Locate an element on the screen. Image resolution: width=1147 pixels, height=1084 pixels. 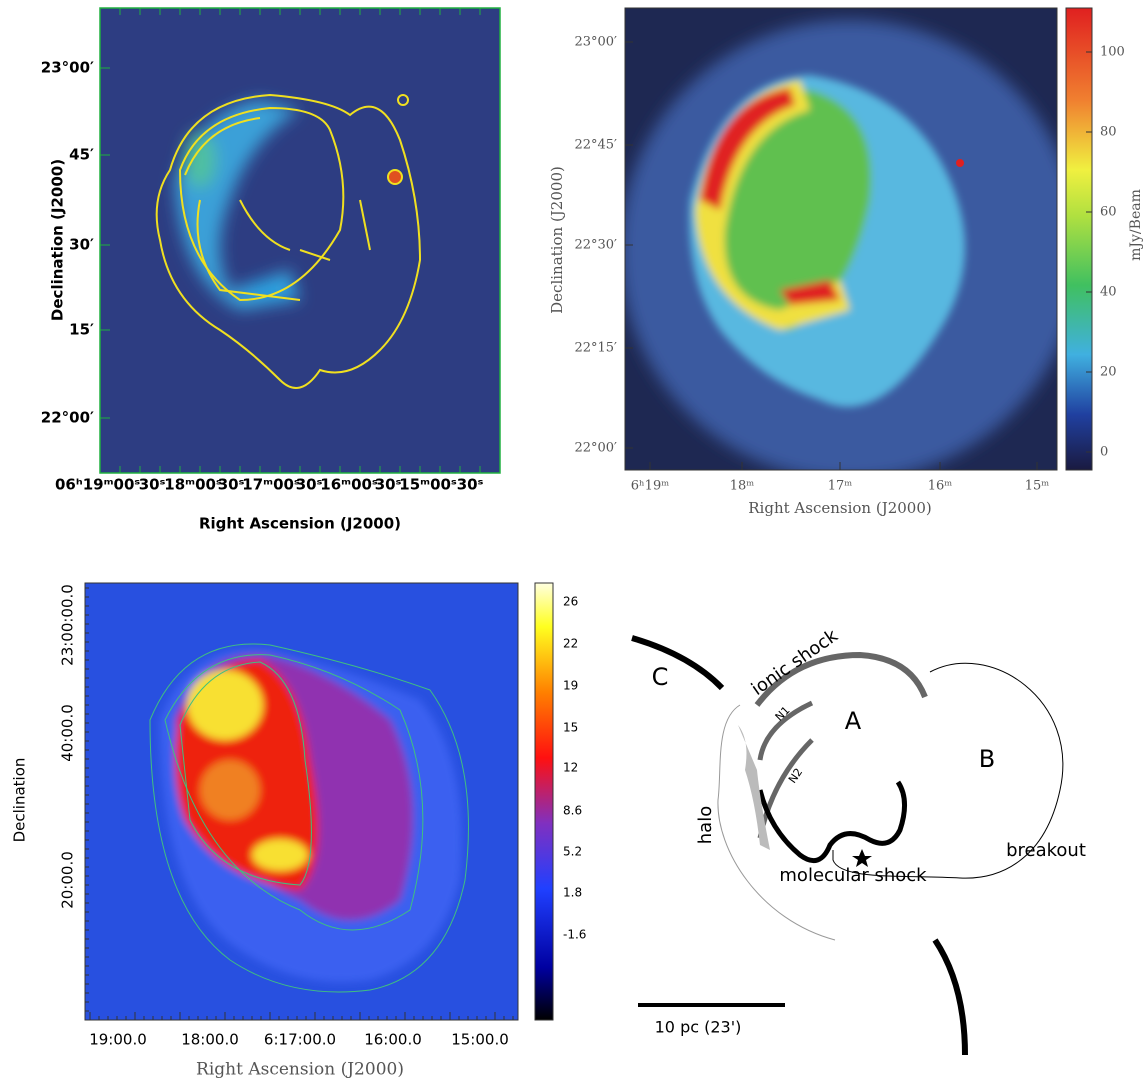
colorbar-tick-label: 40 is located at coordinates (1108, 292).